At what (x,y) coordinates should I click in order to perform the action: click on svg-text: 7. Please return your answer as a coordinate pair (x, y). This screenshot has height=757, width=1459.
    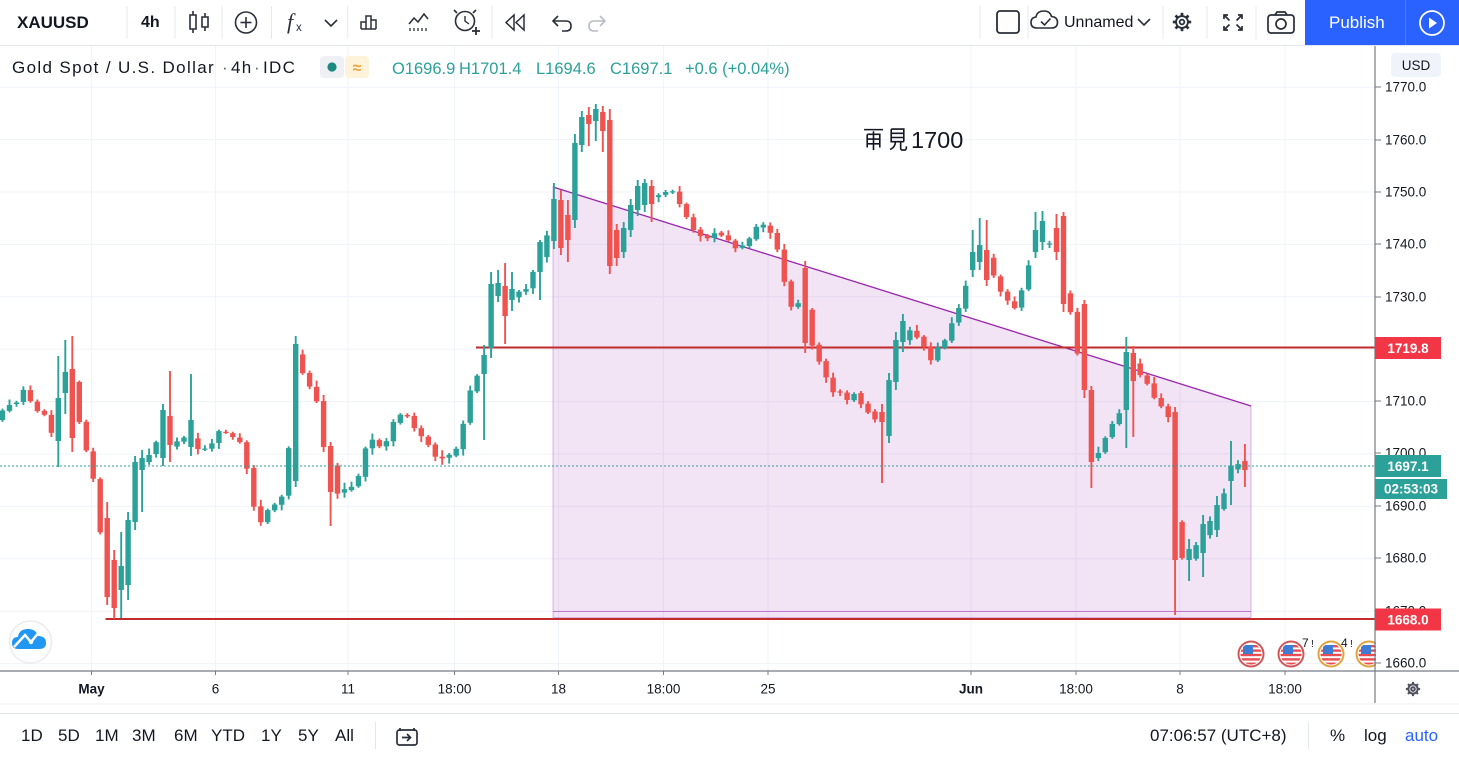
    Looking at the image, I should click on (1305, 643).